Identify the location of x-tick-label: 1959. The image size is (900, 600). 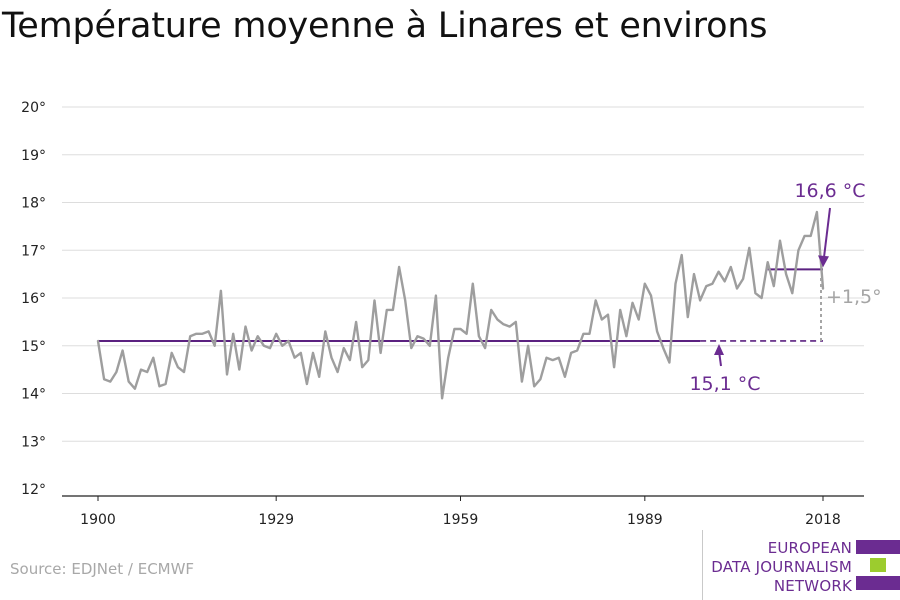
(461, 520).